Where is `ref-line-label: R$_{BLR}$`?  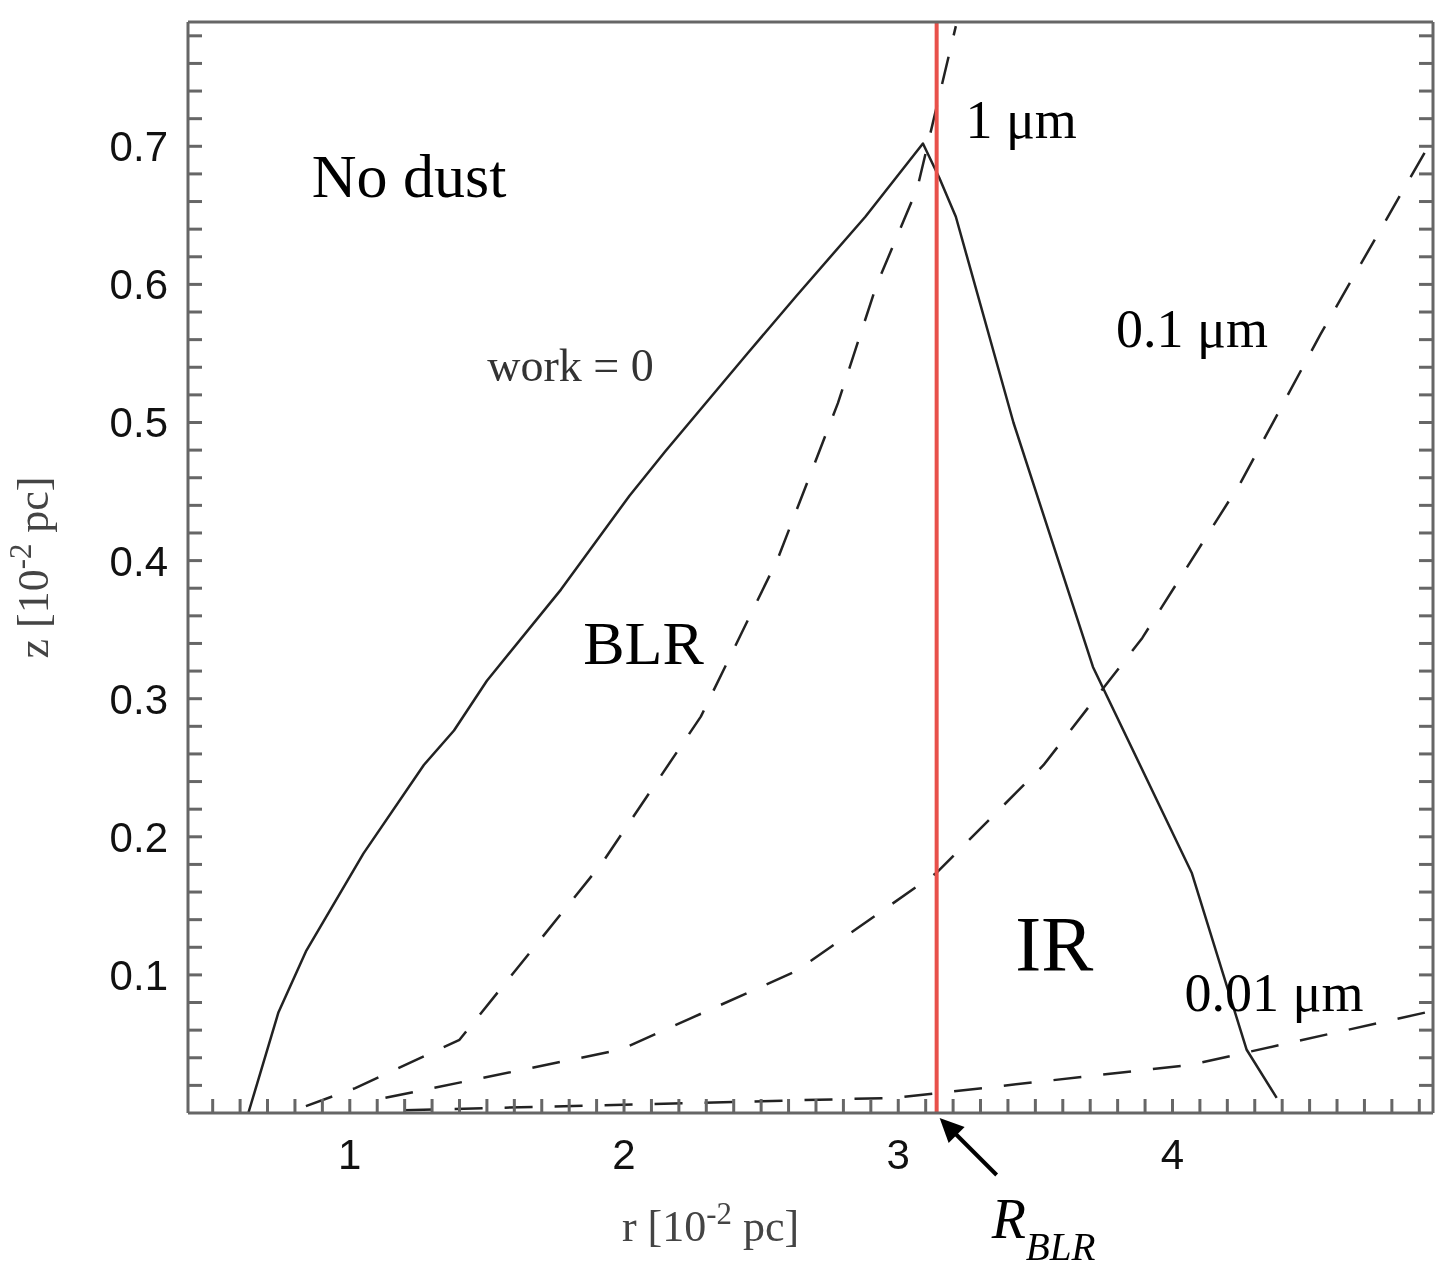 ref-line-label: R$_{BLR}$ is located at coordinates (1043, 1228).